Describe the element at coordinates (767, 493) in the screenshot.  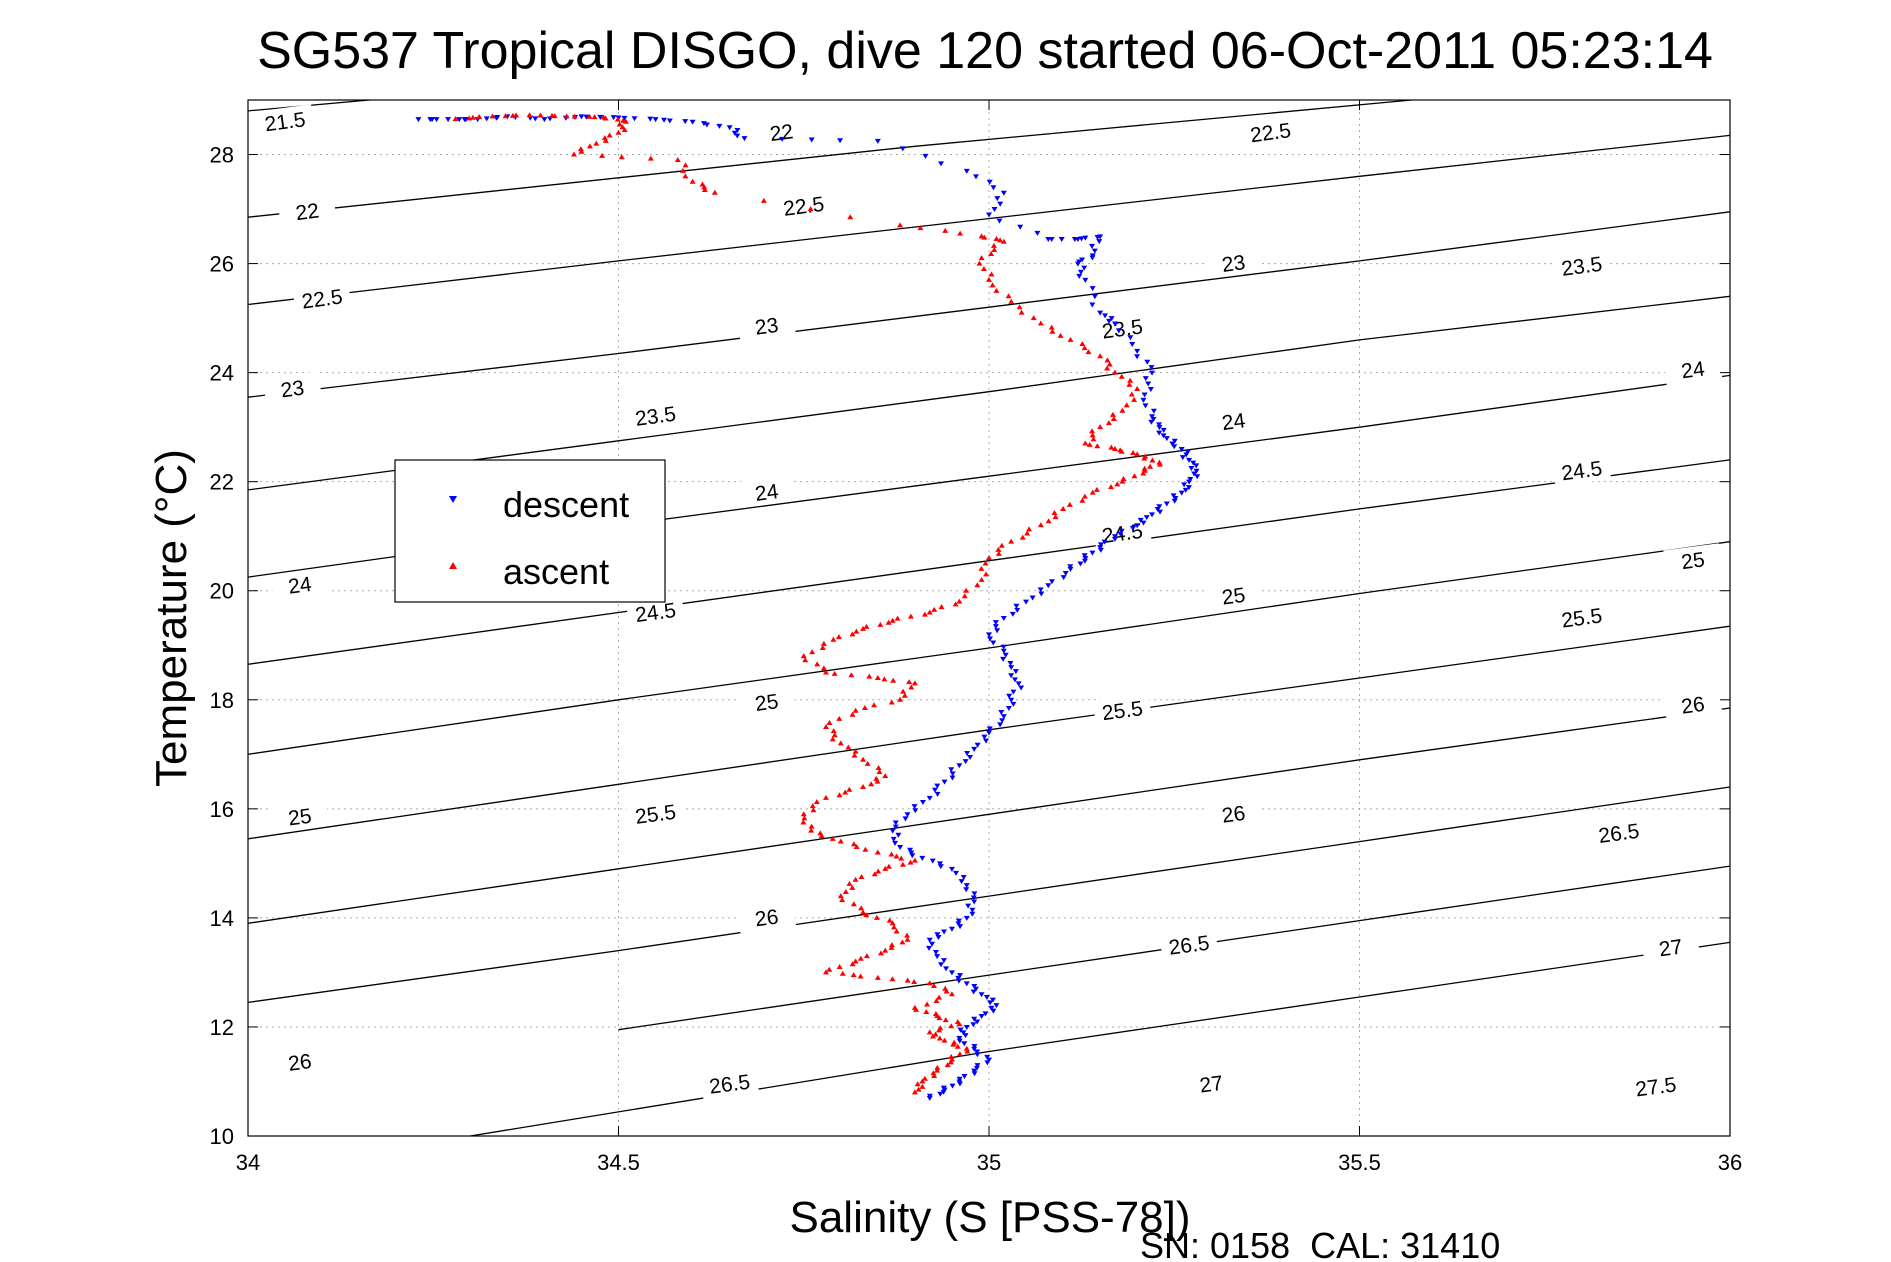
I see `density-contour-label: 24` at that location.